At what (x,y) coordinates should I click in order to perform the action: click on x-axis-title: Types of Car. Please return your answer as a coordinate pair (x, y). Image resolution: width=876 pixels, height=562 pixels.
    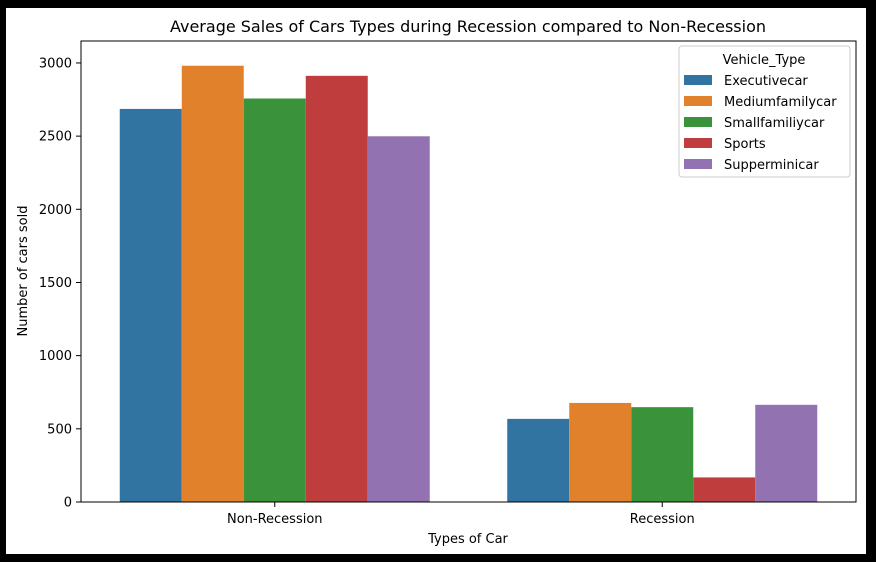
    Looking at the image, I should click on (467, 539).